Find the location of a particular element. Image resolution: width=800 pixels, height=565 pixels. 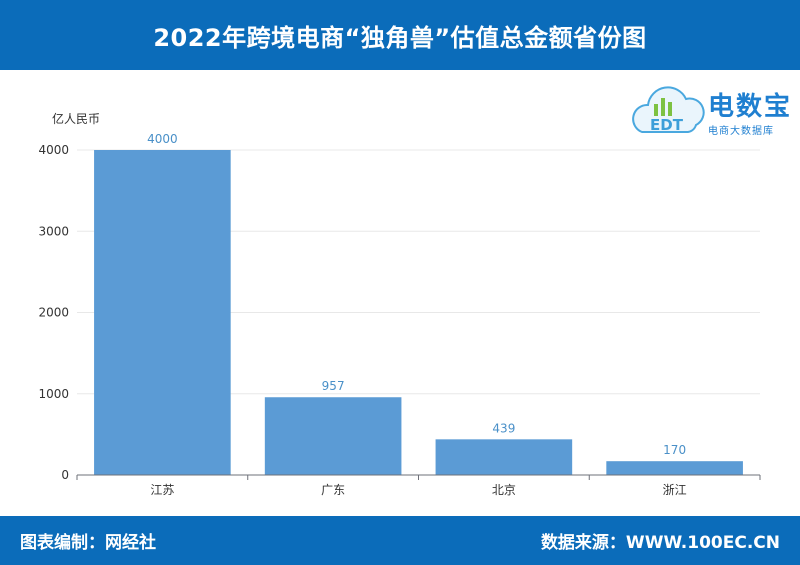

y-tick-label: 1000 is located at coordinates (53, 394).